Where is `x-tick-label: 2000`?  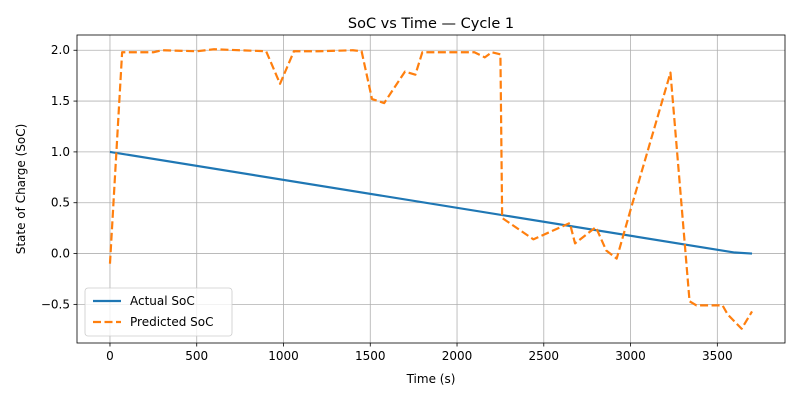
x-tick-label: 2000 is located at coordinates (457, 356).